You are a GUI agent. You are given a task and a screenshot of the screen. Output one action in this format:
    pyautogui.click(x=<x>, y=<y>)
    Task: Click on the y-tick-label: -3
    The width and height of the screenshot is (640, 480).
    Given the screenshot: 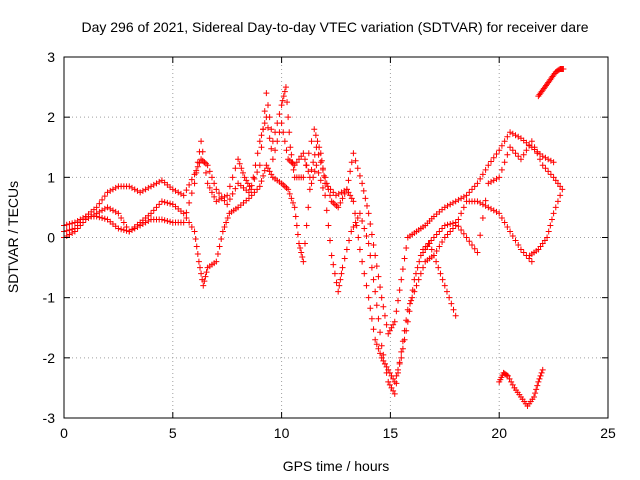 What is the action you would take?
    pyautogui.click(x=49, y=418)
    